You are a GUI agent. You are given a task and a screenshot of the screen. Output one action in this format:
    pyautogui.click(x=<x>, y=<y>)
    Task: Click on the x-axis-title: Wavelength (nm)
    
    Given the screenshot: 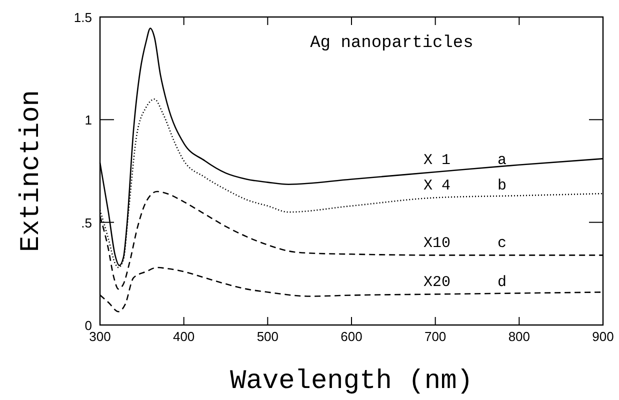 What is the action you would take?
    pyautogui.click(x=352, y=382)
    